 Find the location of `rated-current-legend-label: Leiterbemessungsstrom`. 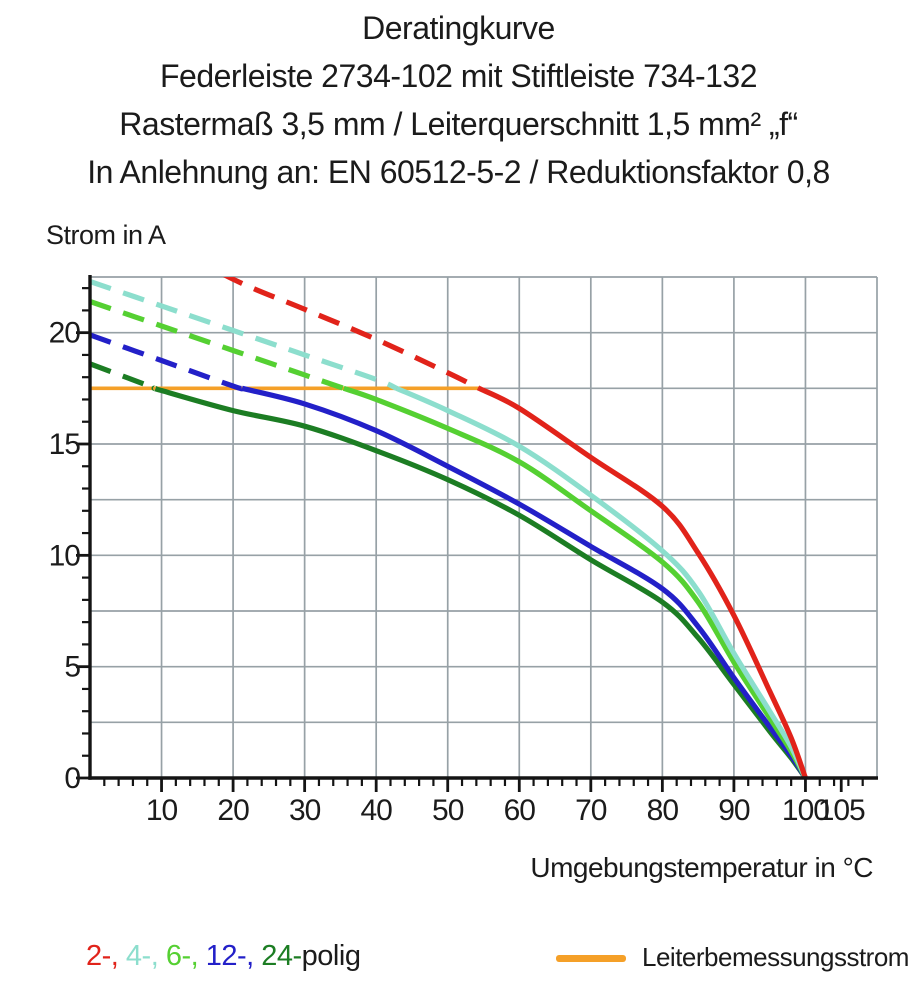

rated-current-legend-label: Leiterbemessungsstrom is located at coordinates (775, 957).